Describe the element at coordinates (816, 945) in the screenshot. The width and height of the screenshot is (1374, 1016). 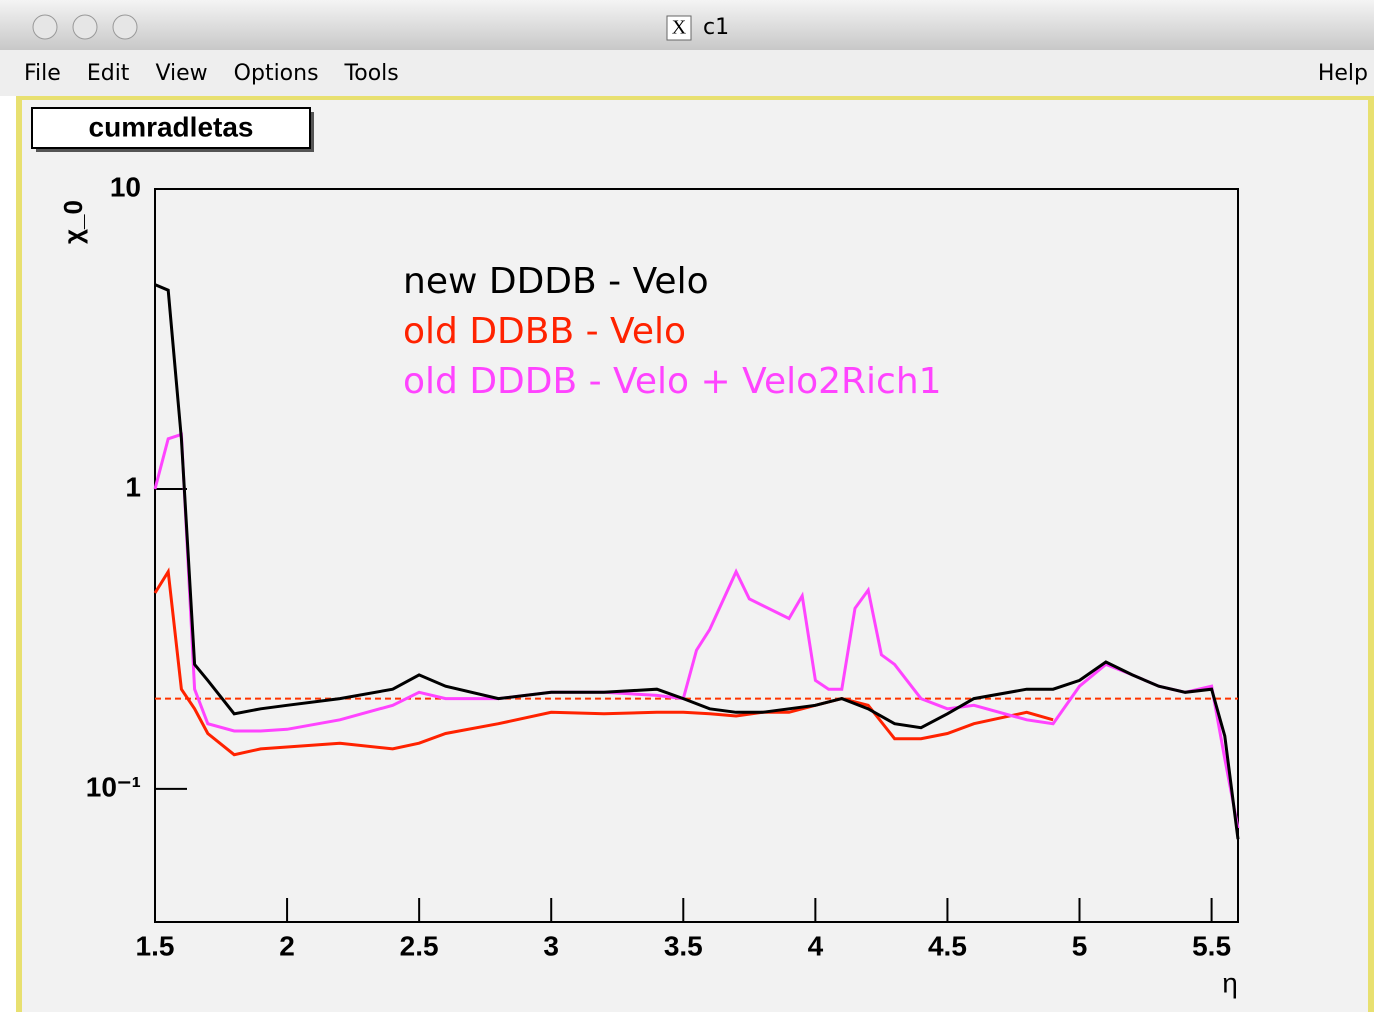
I see `x-tick-label: 4` at that location.